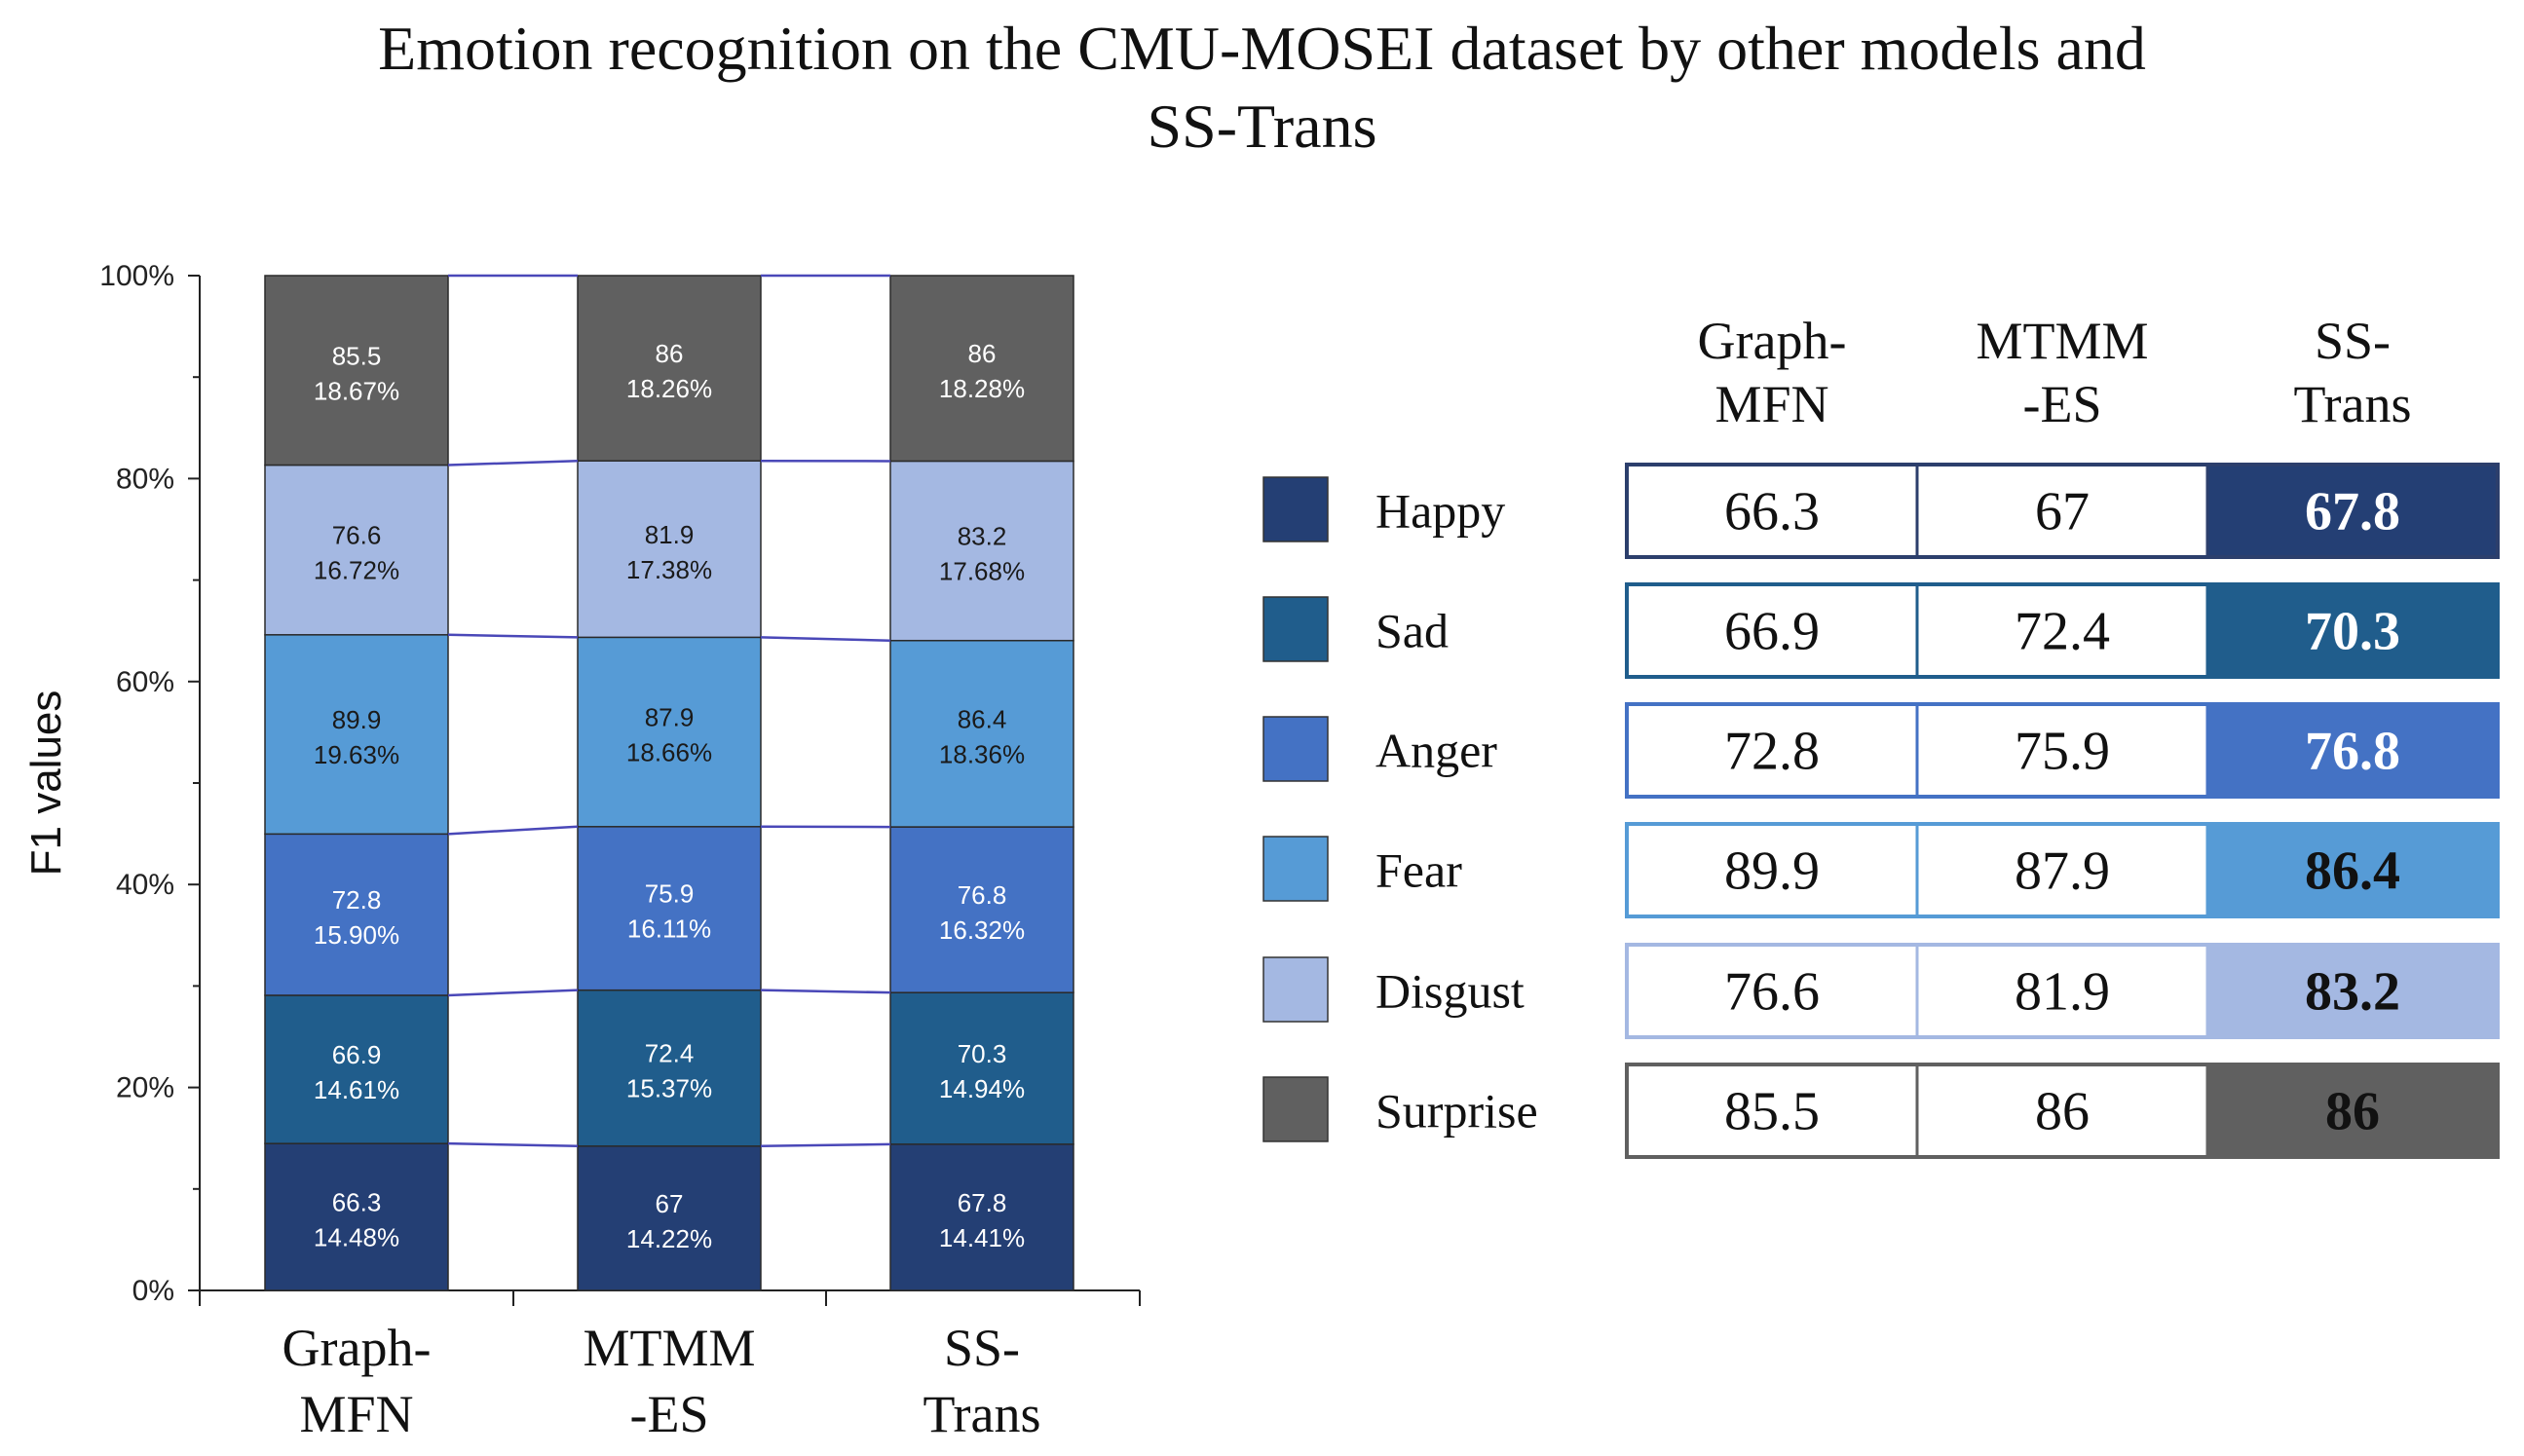  Describe the element at coordinates (145, 682) in the screenshot. I see `y-tick-label: 60%` at that location.